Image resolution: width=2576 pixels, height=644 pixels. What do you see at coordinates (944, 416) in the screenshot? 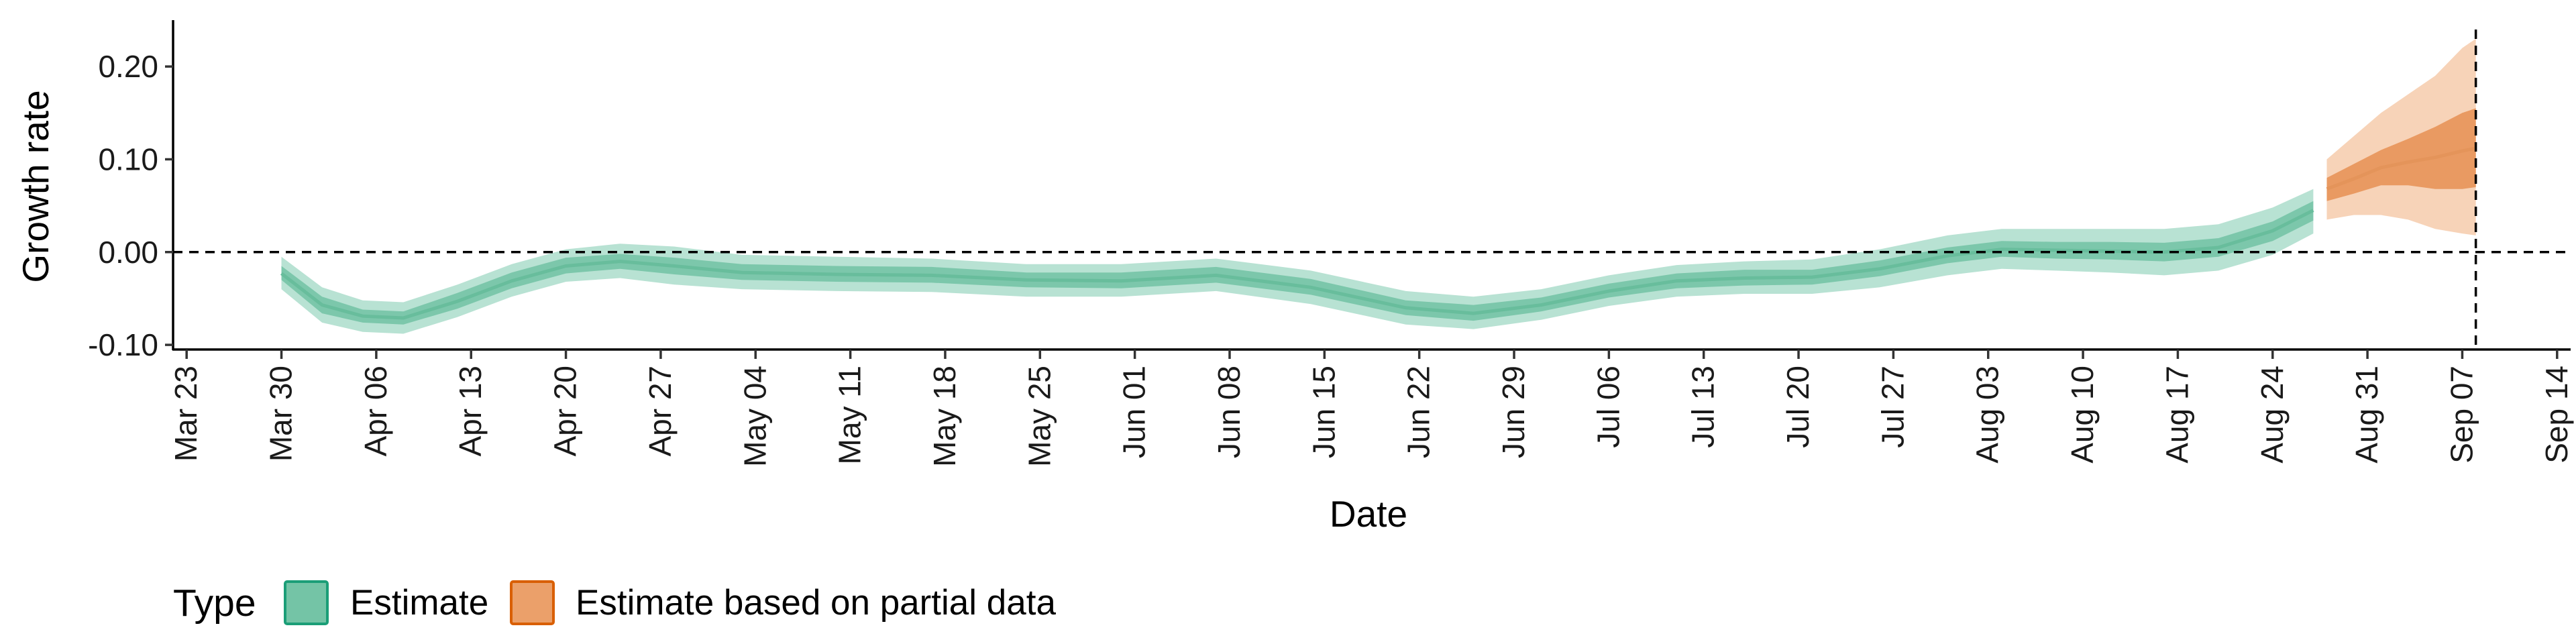
I see `x-tick-label: May 18` at bounding box center [944, 416].